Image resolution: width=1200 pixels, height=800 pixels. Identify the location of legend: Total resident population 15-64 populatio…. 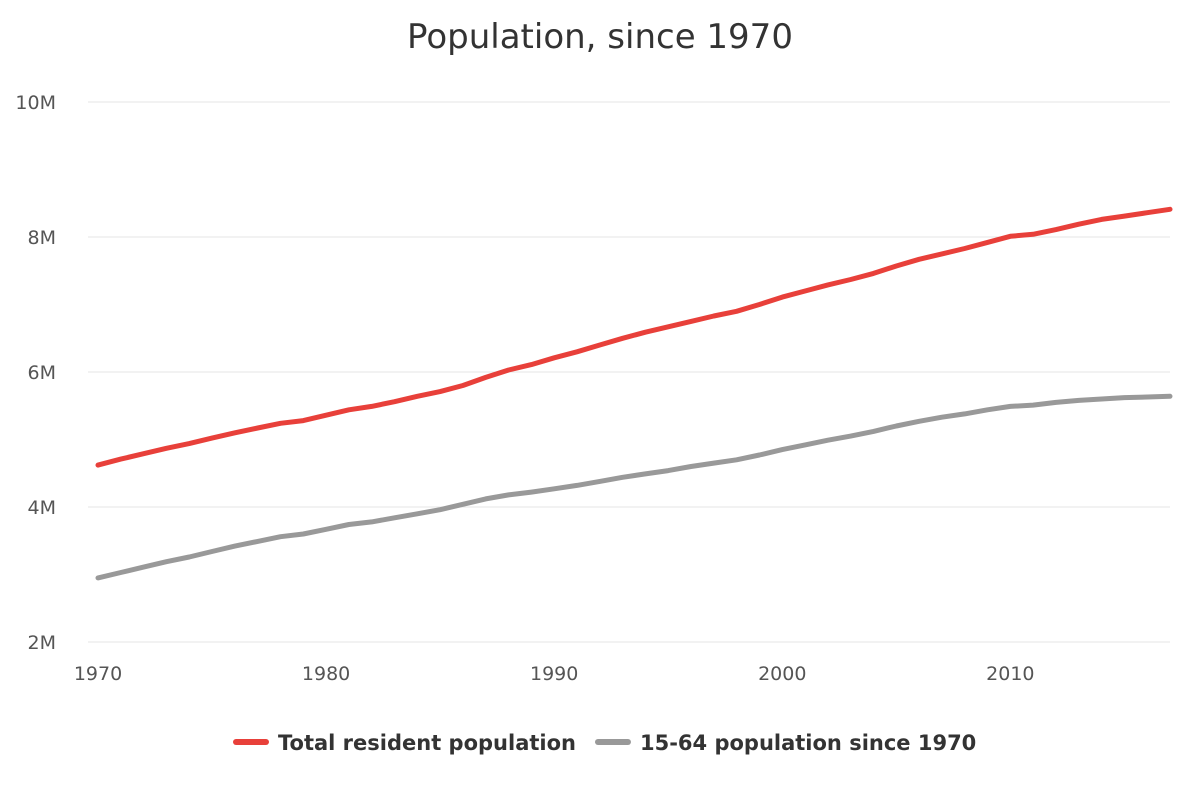
(604, 743).